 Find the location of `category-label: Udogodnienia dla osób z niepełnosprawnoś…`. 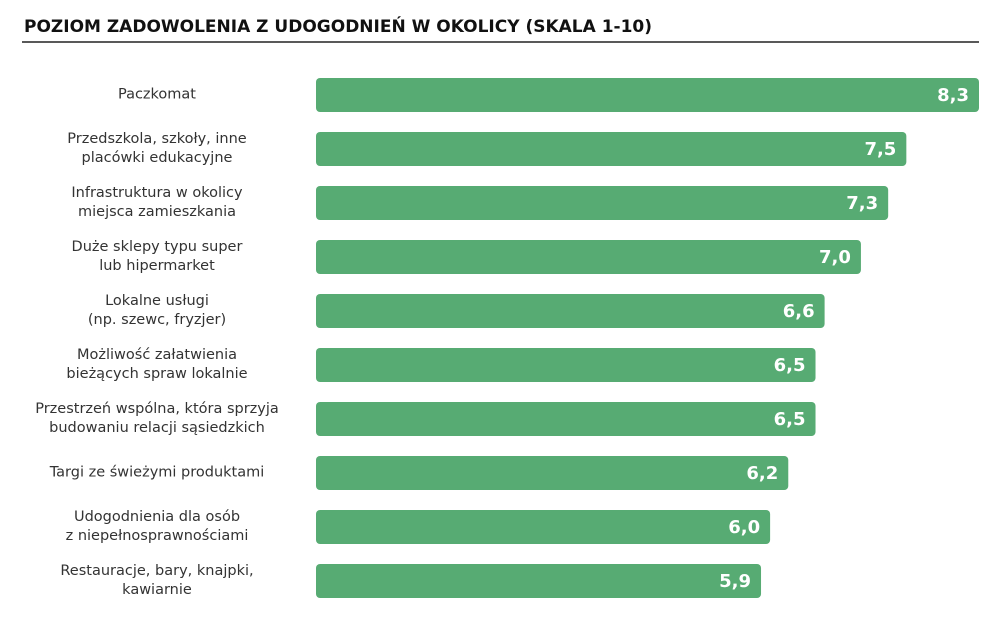

category-label: Udogodnienia dla osób z niepełnosprawnoś… is located at coordinates (157, 526).